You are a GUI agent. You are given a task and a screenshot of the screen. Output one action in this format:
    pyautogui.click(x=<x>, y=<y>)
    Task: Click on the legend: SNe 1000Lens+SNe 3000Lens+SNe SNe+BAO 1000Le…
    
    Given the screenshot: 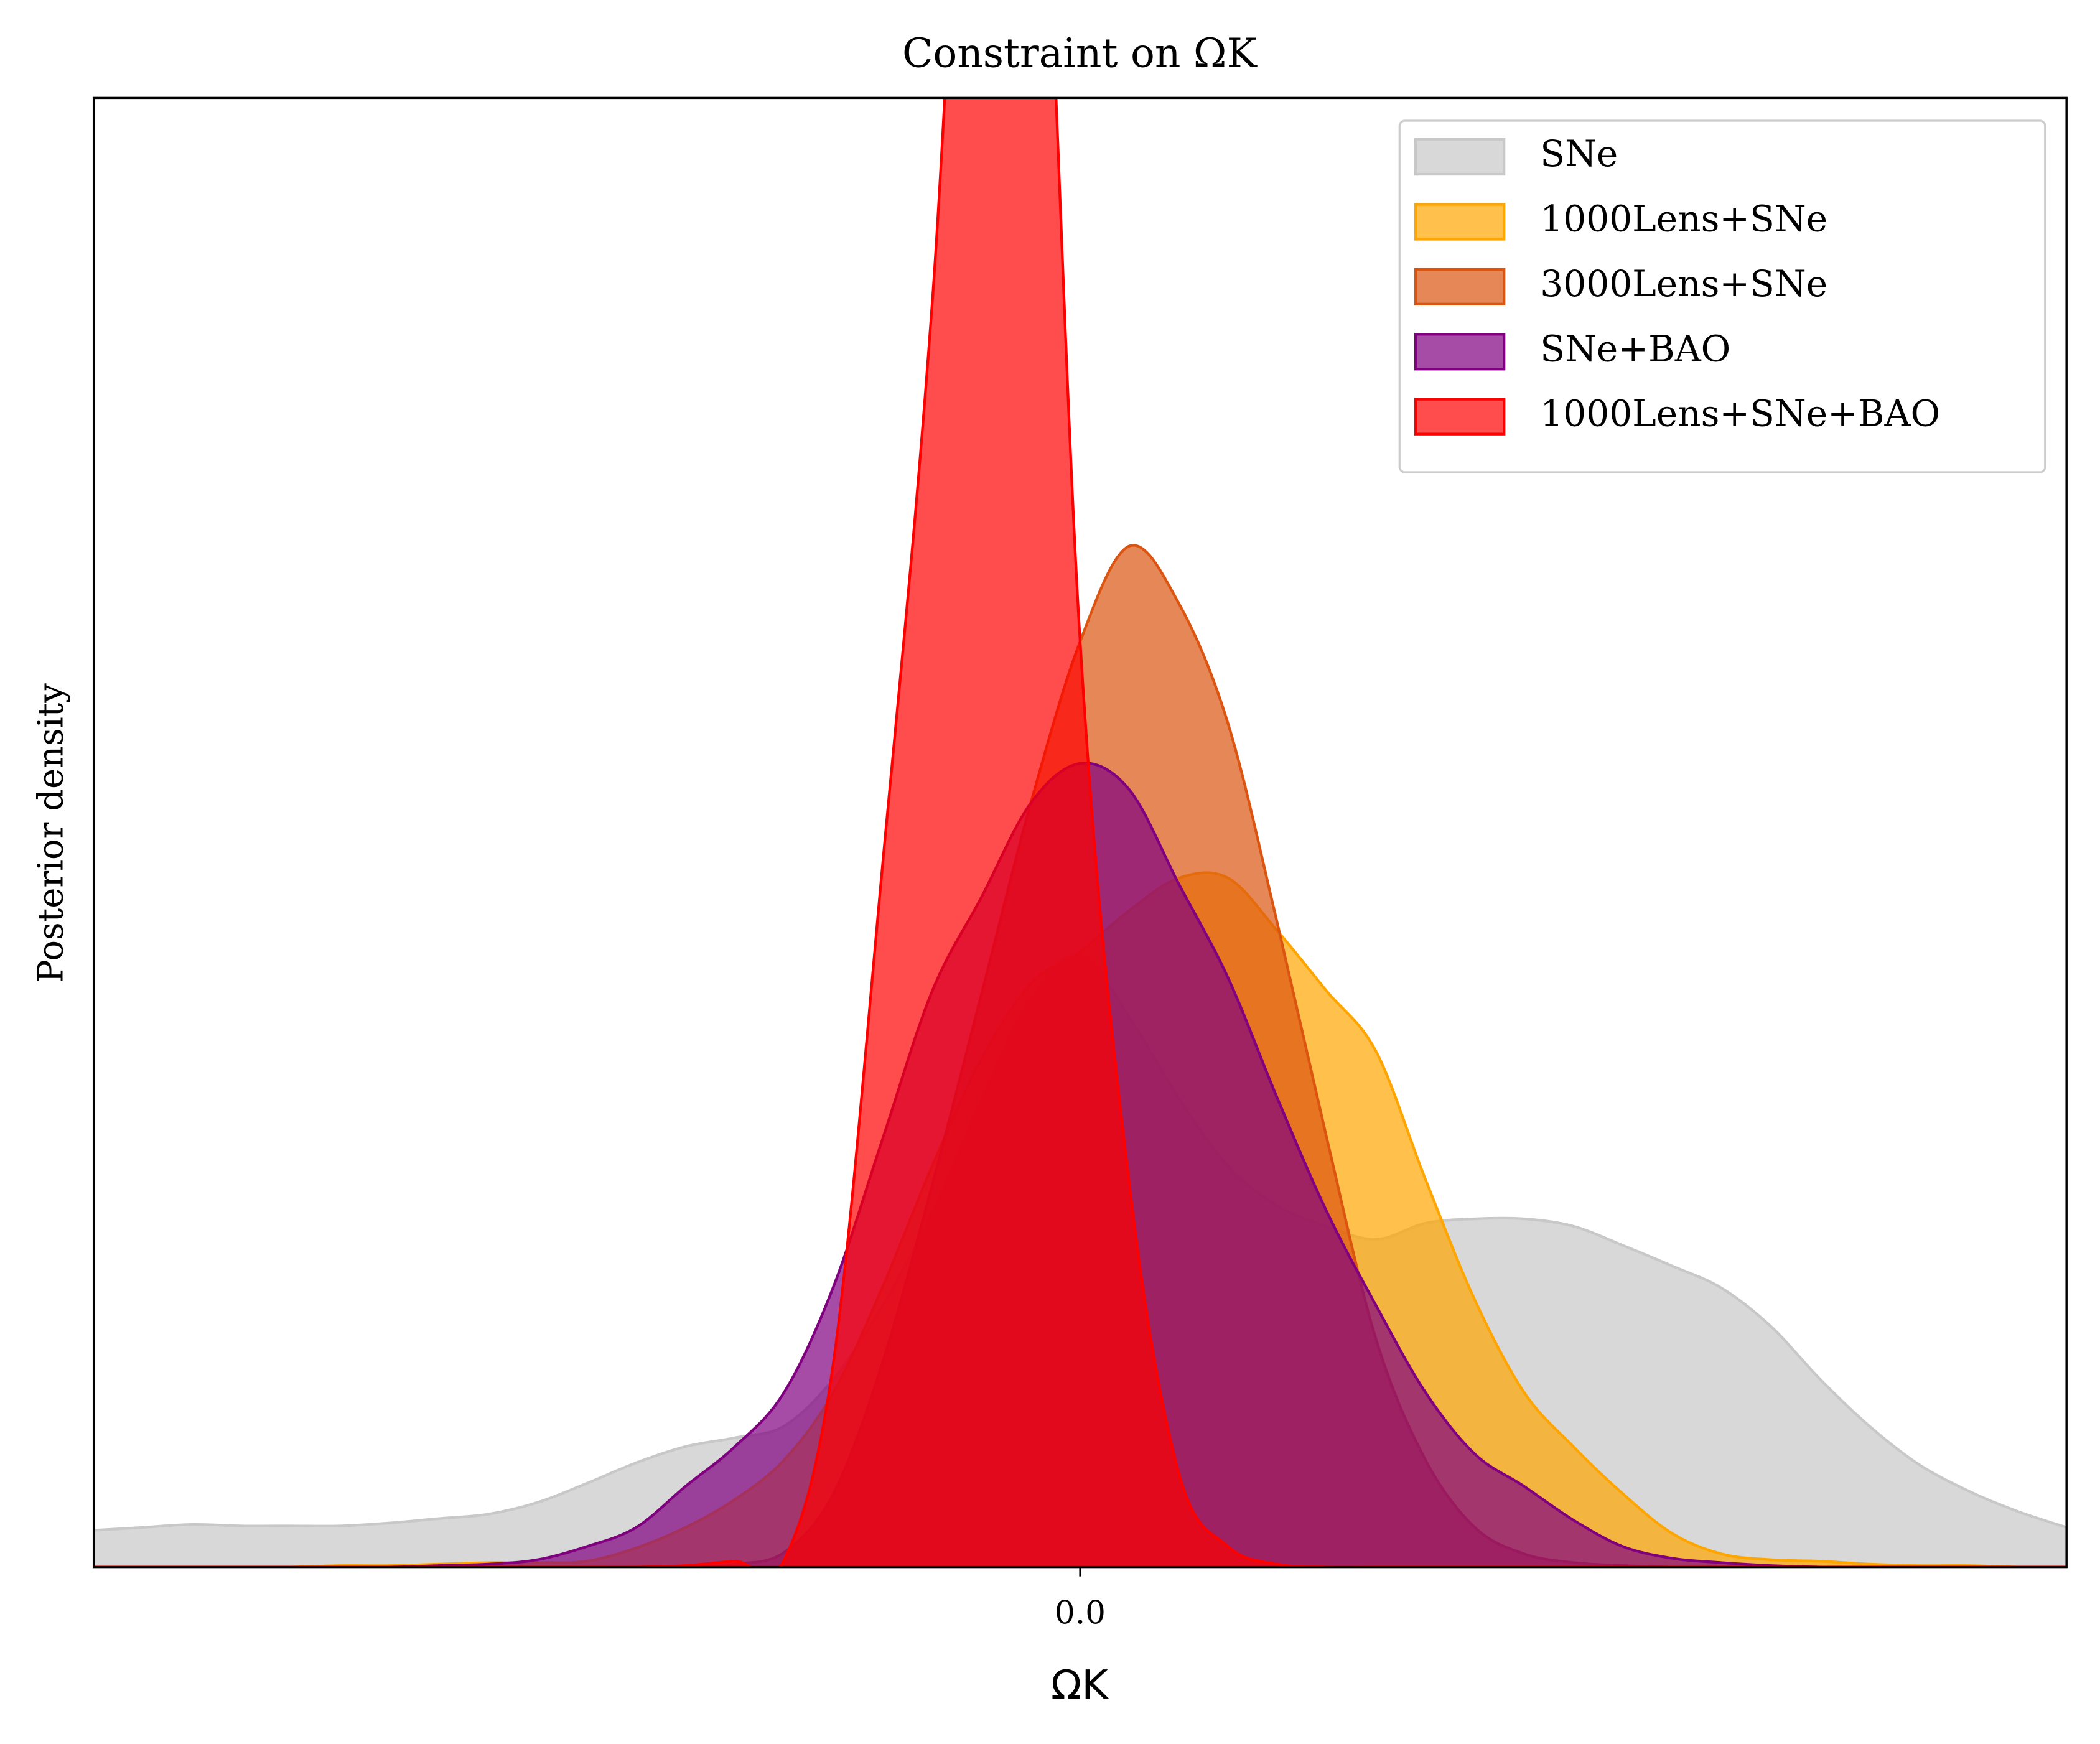 What is the action you would take?
    pyautogui.click(x=1722, y=296)
    